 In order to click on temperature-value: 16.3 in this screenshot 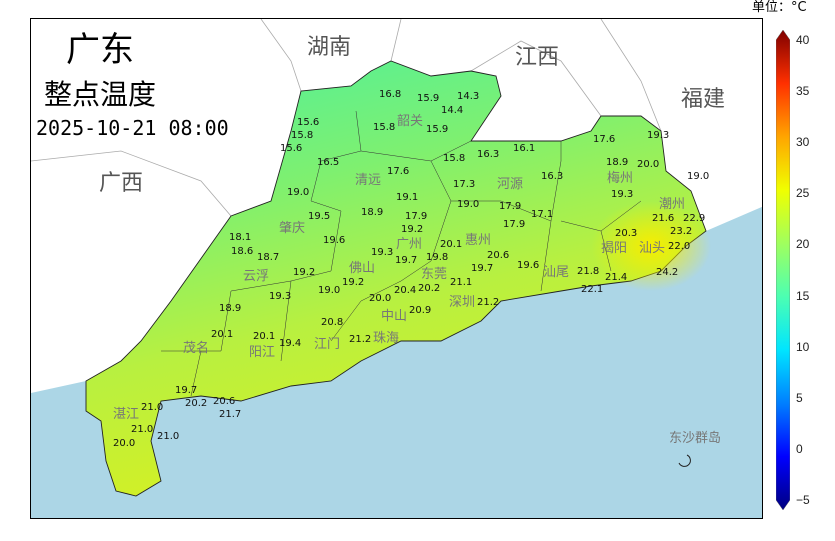, I will do `click(552, 176)`.